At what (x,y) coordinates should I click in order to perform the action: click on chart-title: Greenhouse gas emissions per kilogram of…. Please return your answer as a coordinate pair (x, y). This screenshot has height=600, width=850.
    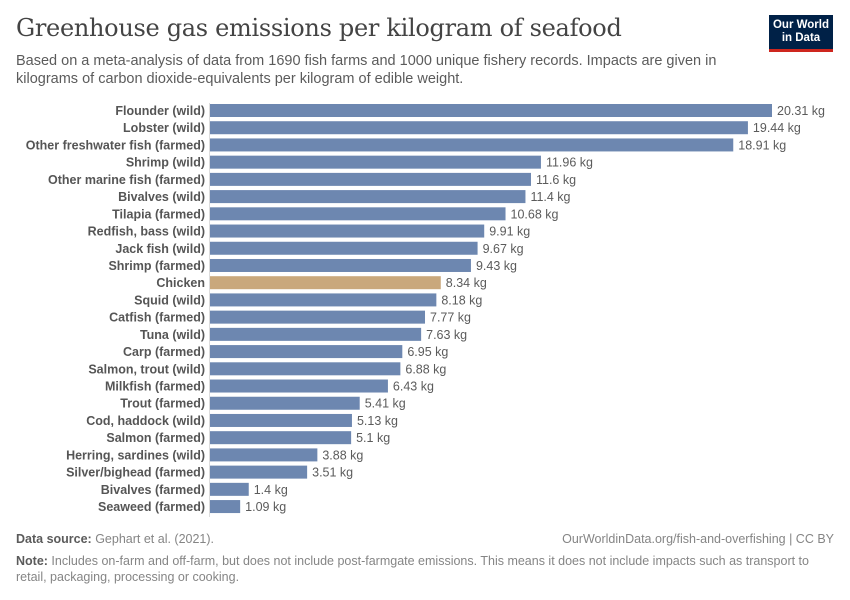
    Looking at the image, I should click on (319, 28).